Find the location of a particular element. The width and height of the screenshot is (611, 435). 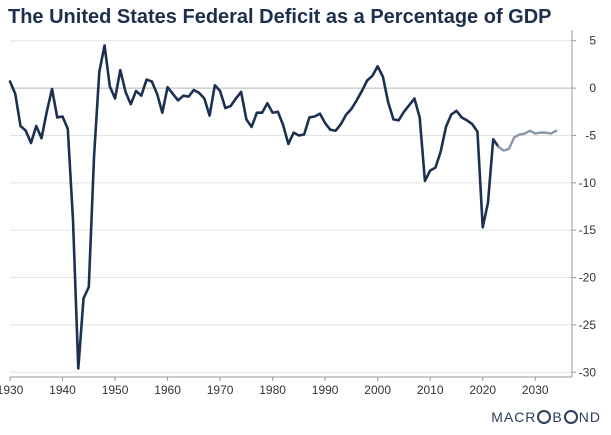

macrobond-logo: MACR B ND is located at coordinates (546, 417).